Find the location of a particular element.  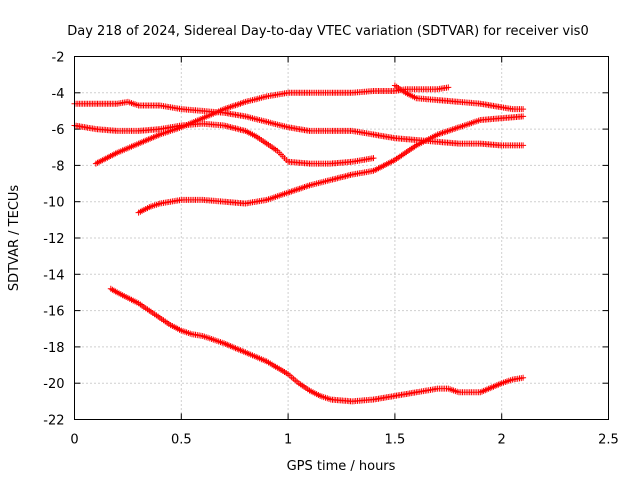

y-tick-label: -10 is located at coordinates (53, 203).